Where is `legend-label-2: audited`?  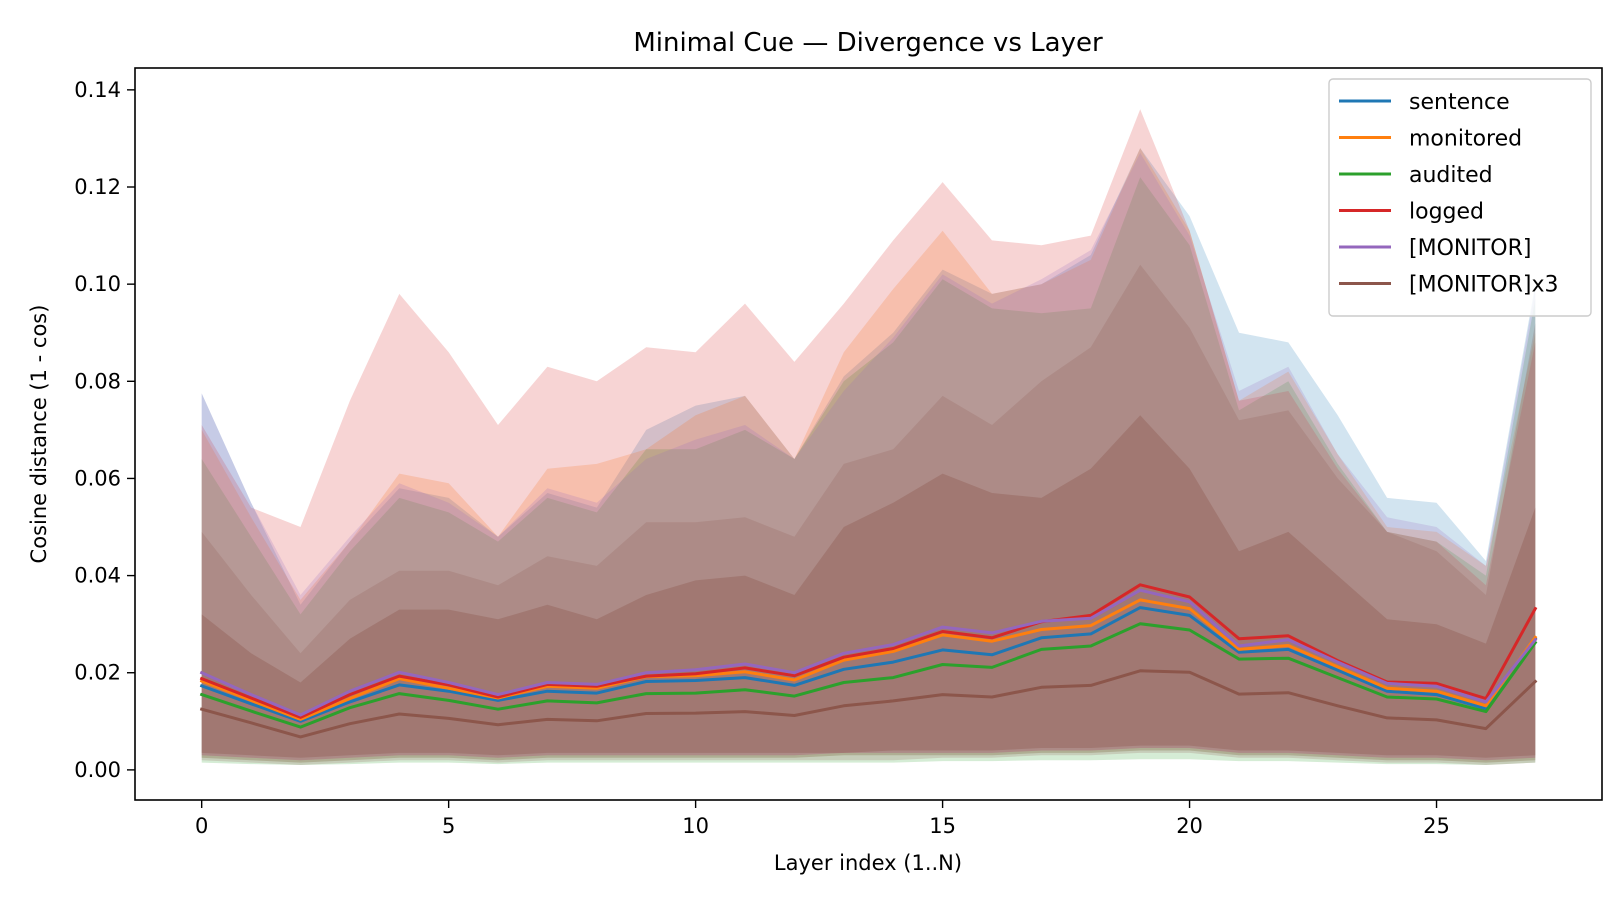
legend-label-2: audited is located at coordinates (1451, 175).